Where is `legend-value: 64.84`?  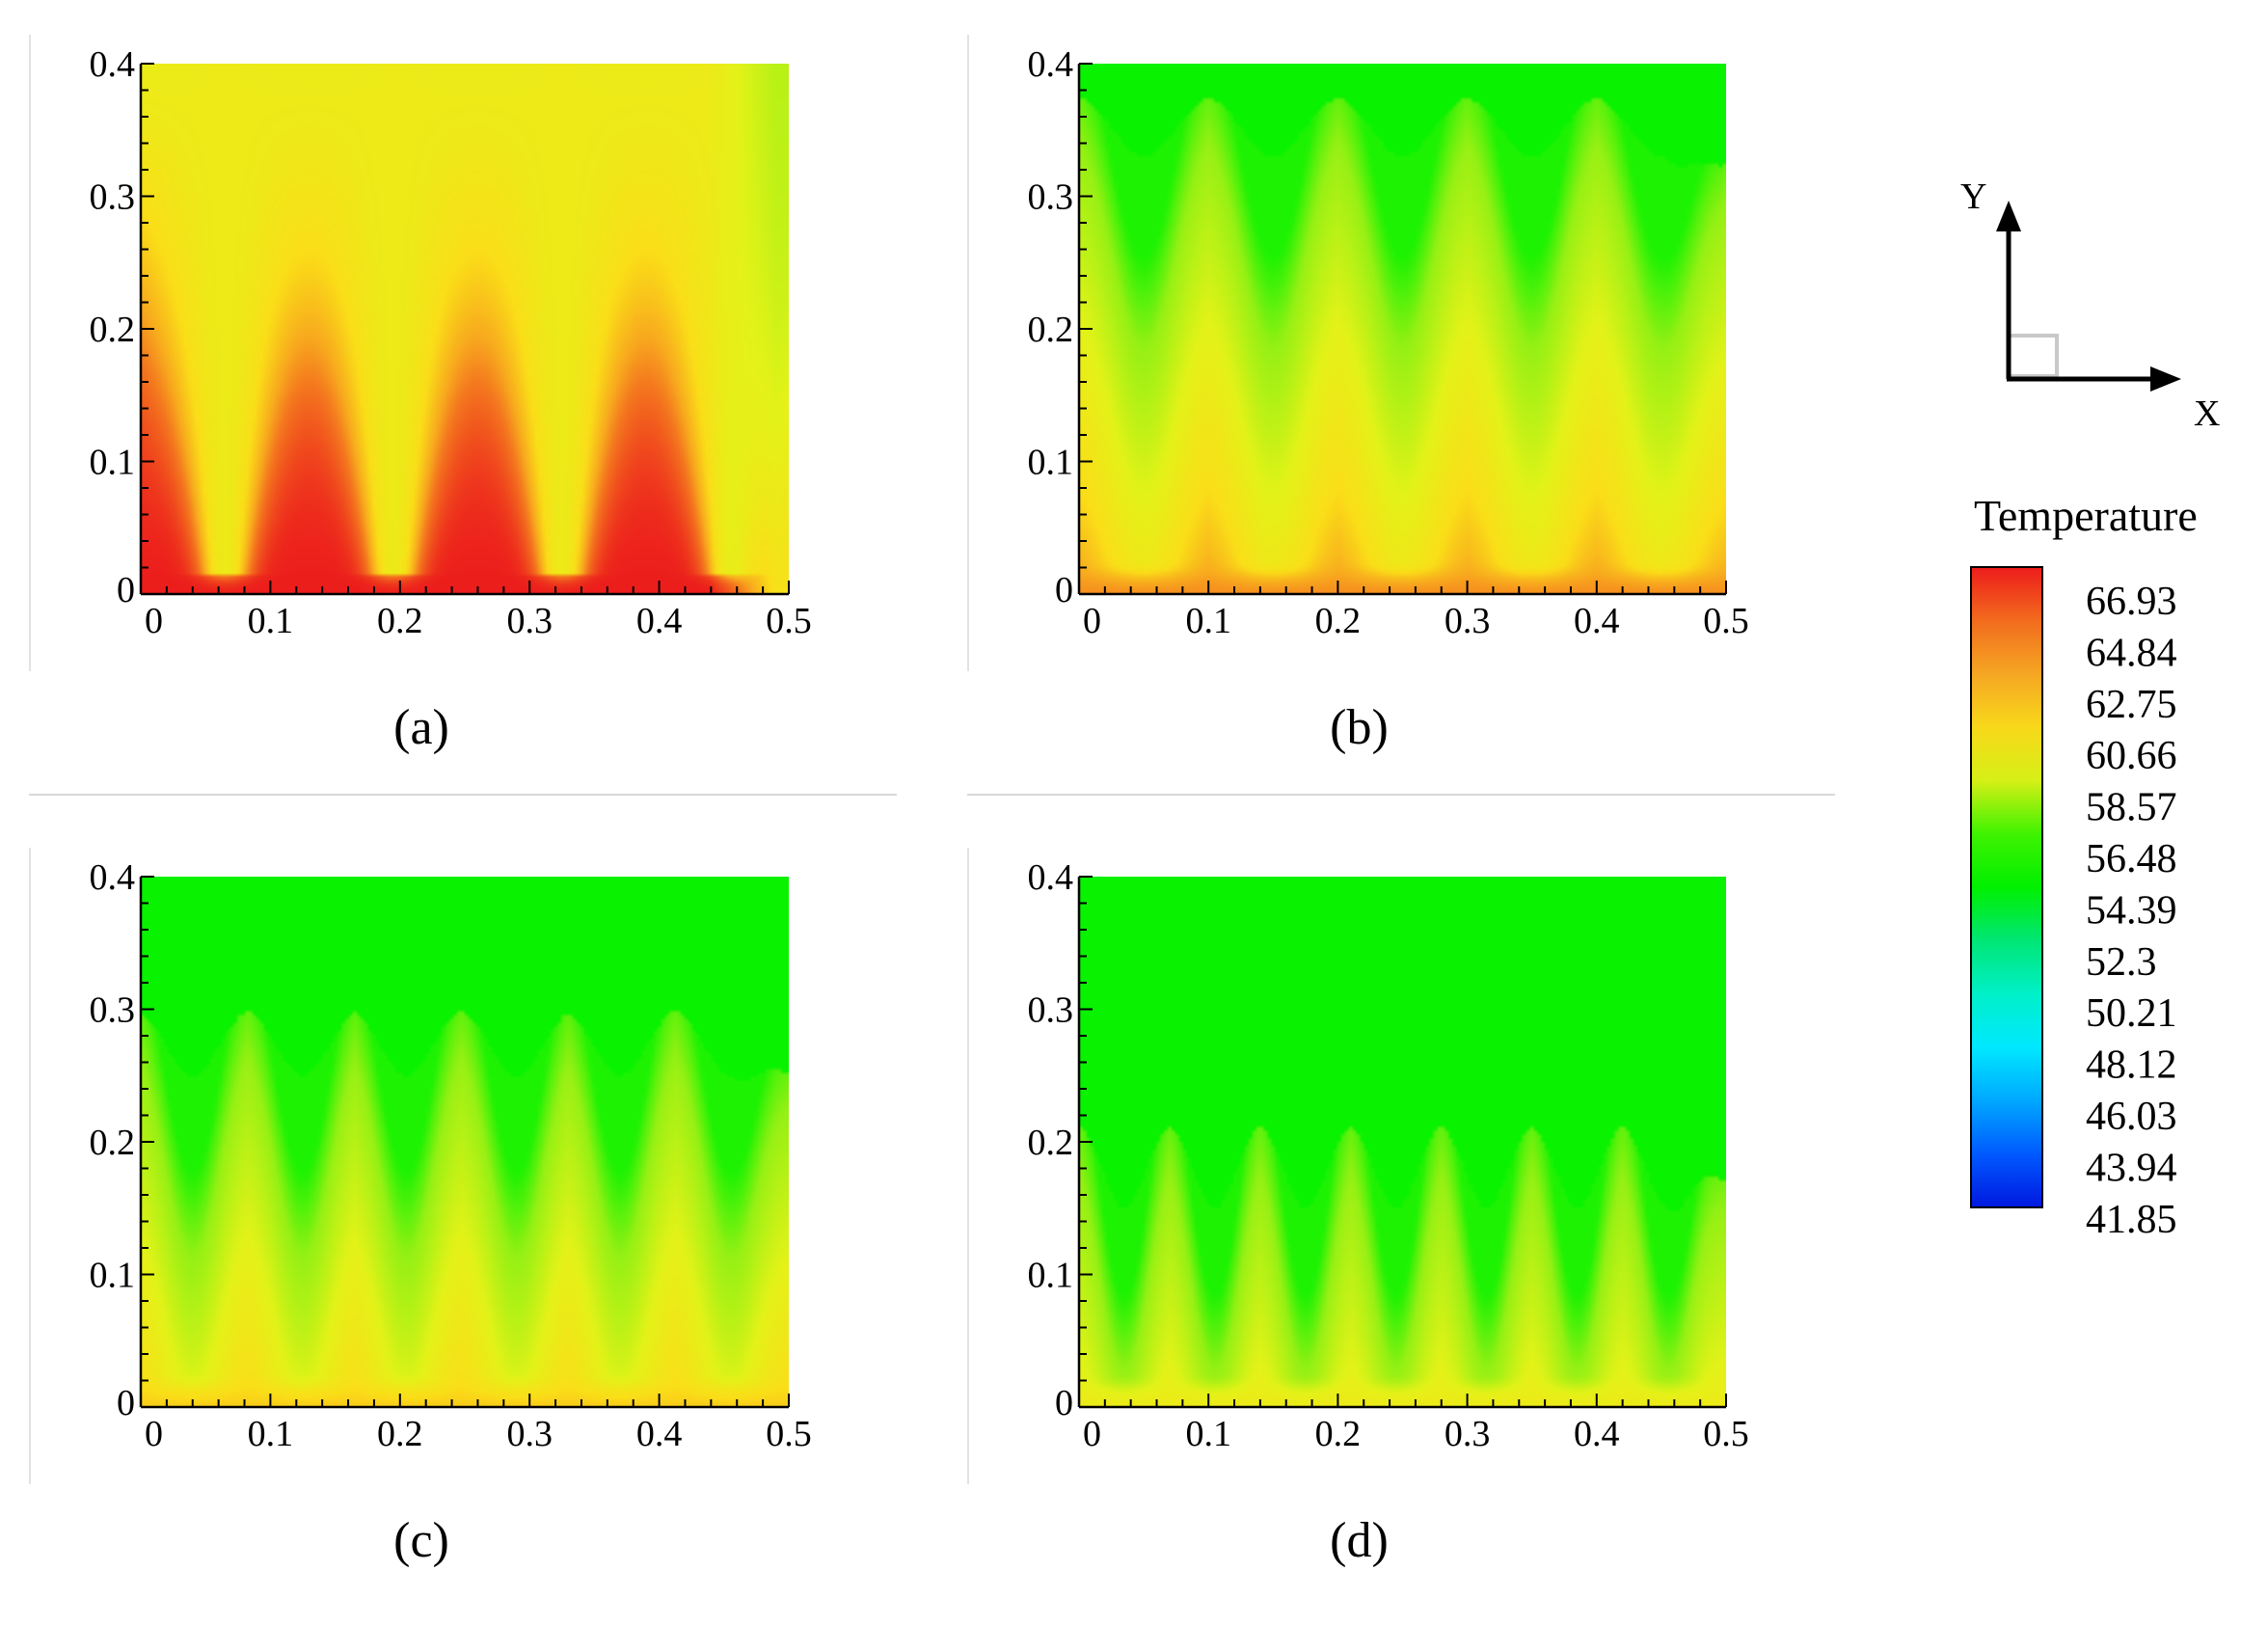
legend-value: 64.84 is located at coordinates (2131, 653).